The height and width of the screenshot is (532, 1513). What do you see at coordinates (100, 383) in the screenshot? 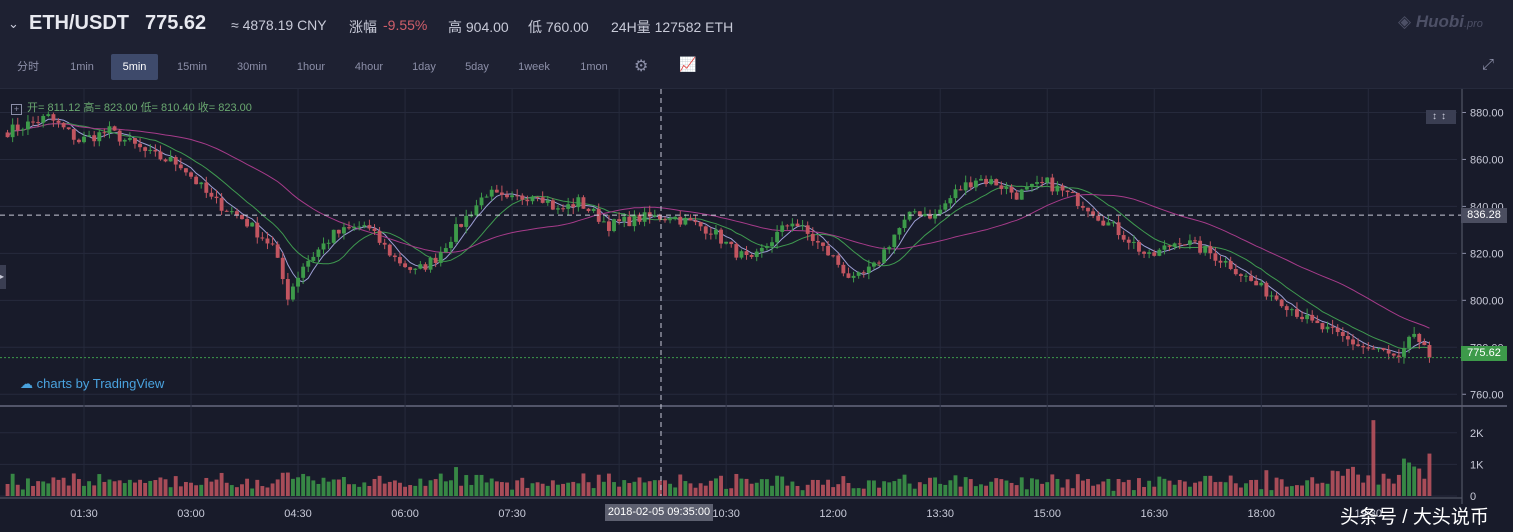
I see `tradingview-text: charts by TradingView` at bounding box center [100, 383].